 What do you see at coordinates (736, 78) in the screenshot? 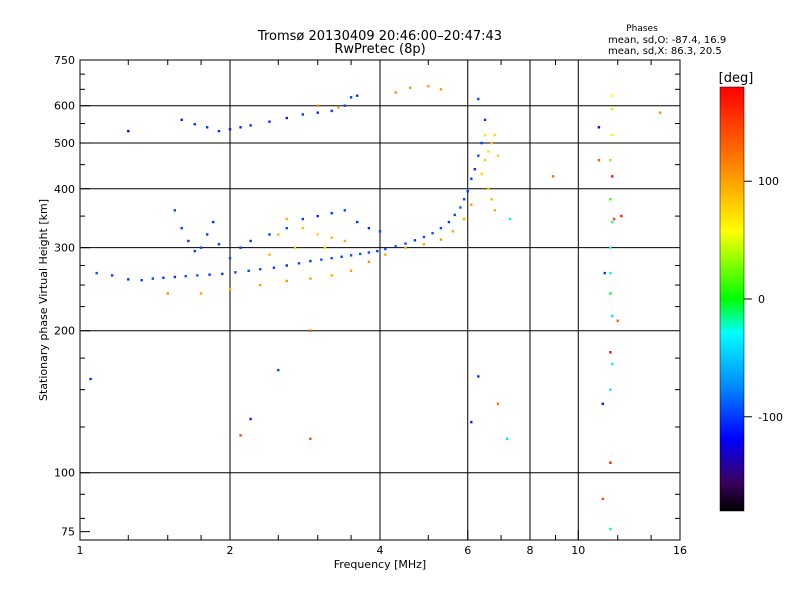
I see `colorbar-label: [deg]` at bounding box center [736, 78].